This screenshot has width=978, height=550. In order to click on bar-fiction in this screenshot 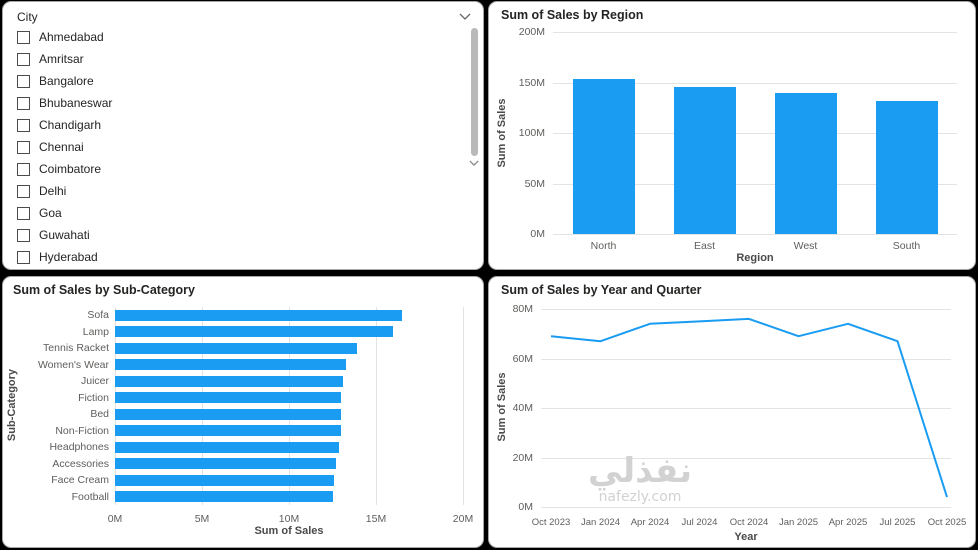, I will do `click(228, 398)`.